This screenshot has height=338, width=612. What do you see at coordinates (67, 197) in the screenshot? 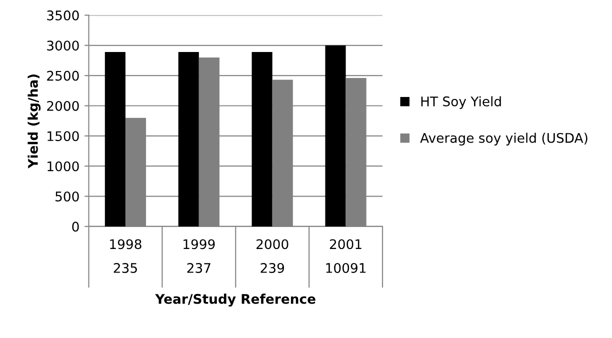
I see `y-tick-label: 500` at bounding box center [67, 197].